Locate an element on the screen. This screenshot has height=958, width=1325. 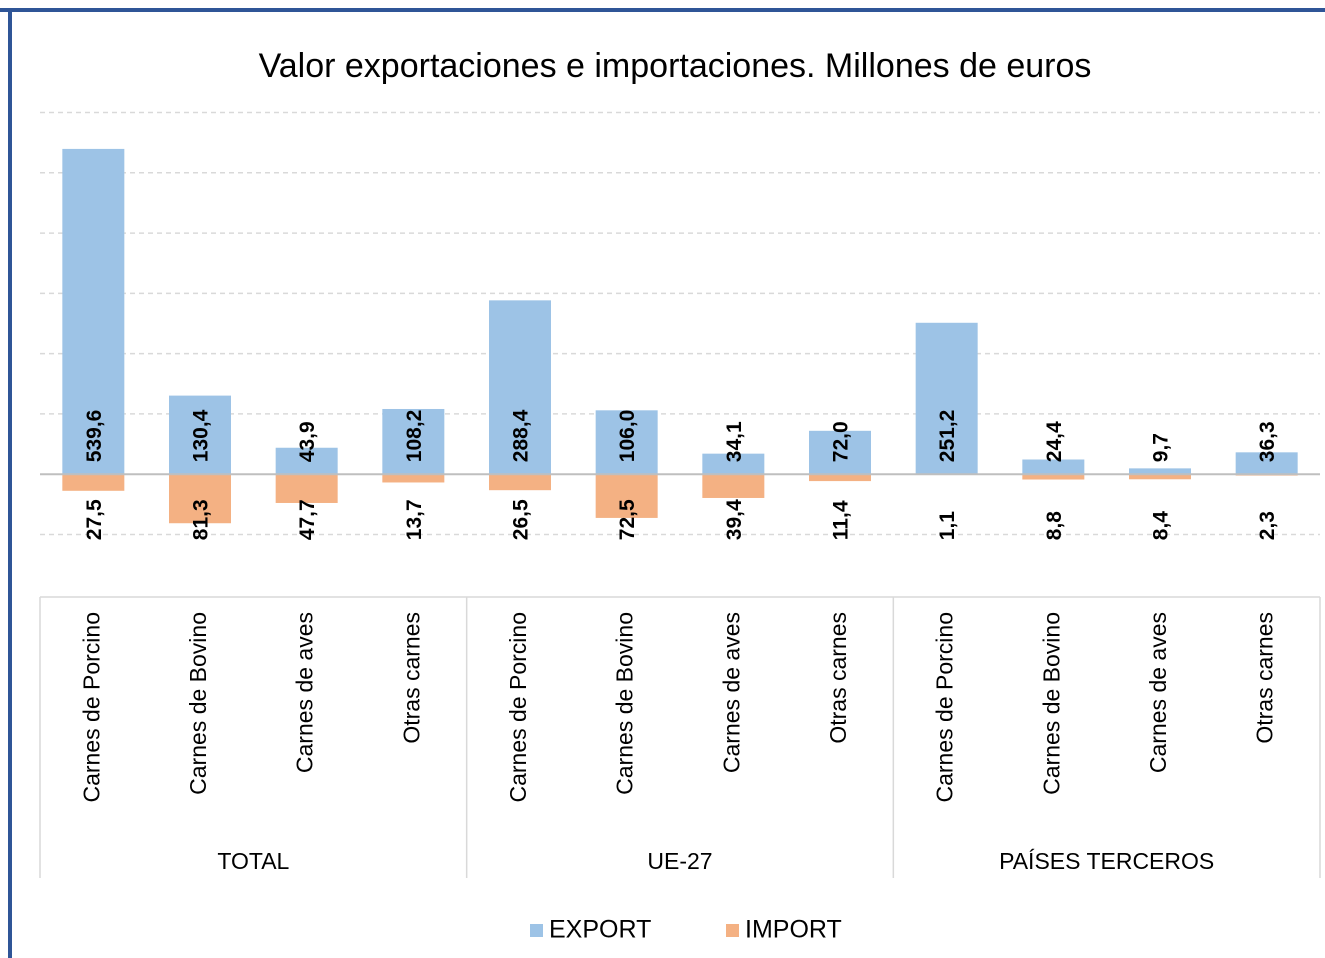
value-label: 11,4 is located at coordinates (841, 520).